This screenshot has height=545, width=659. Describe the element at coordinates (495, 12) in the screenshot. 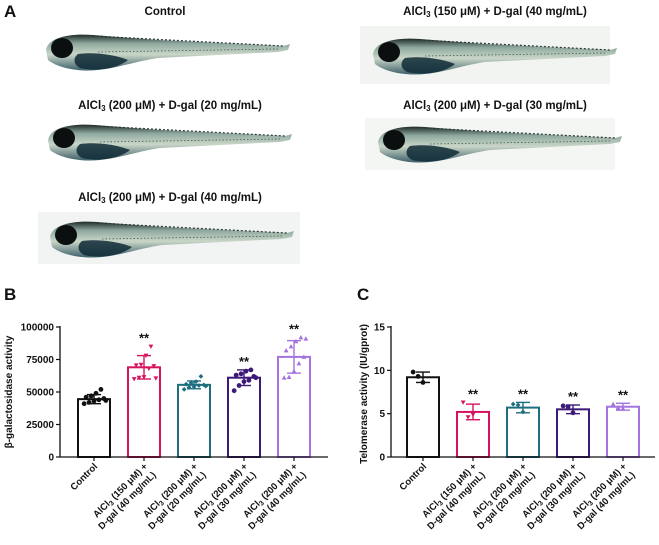

I see `fish-title-alcl150-dgal40: AlCl3 (150 μM) + D-gal (40 mg/mL)` at that location.